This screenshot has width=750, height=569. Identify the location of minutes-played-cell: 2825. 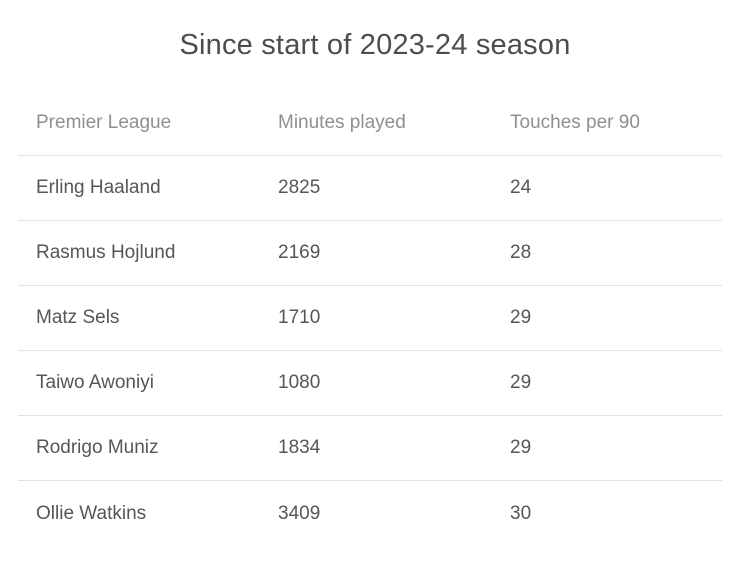
(299, 187).